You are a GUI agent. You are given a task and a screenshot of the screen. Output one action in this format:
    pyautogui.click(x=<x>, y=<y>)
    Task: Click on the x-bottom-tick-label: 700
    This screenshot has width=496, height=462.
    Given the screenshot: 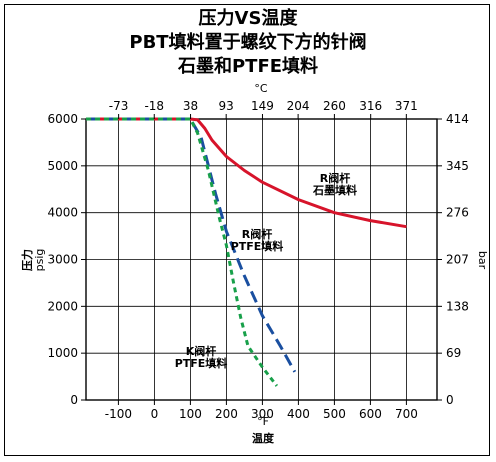 What is the action you would take?
    pyautogui.click(x=406, y=414)
    